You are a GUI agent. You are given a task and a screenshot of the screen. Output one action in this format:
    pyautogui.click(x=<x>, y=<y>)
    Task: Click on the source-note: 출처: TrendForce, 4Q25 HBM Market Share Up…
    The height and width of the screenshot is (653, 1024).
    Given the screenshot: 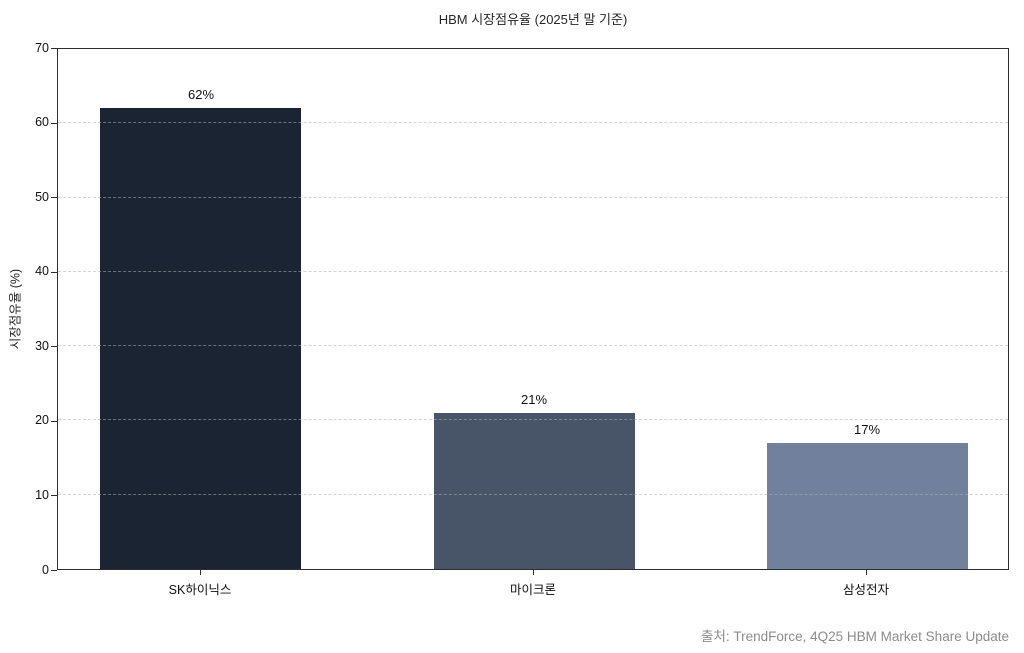 What is the action you would take?
    pyautogui.click(x=855, y=636)
    